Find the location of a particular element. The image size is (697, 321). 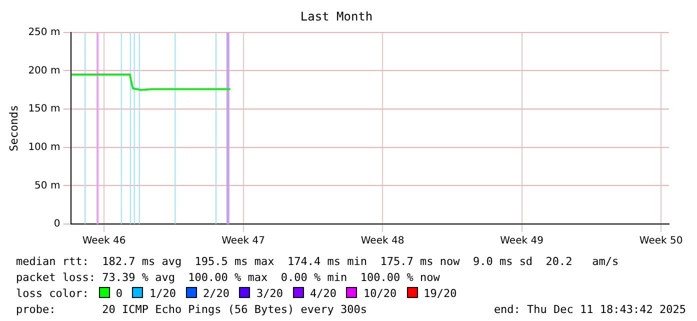

y-tick-label: 50 m is located at coordinates (47, 186).